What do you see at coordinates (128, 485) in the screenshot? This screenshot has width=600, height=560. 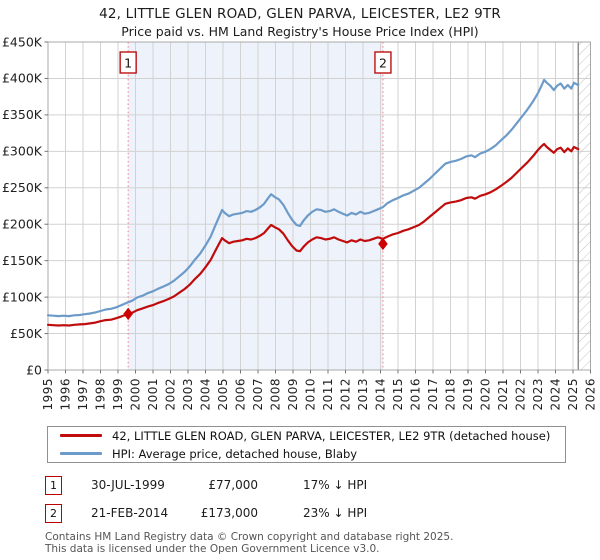 I see `transaction-date: 30-JUL-1999` at bounding box center [128, 485].